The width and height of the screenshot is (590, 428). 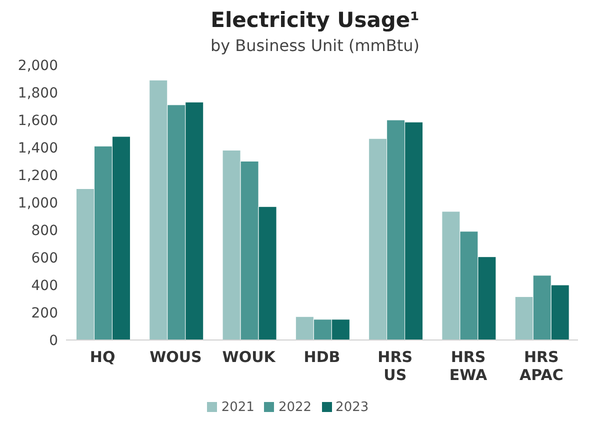 What do you see at coordinates (352, 407) in the screenshot?
I see `legend-label: 2023` at bounding box center [352, 407].